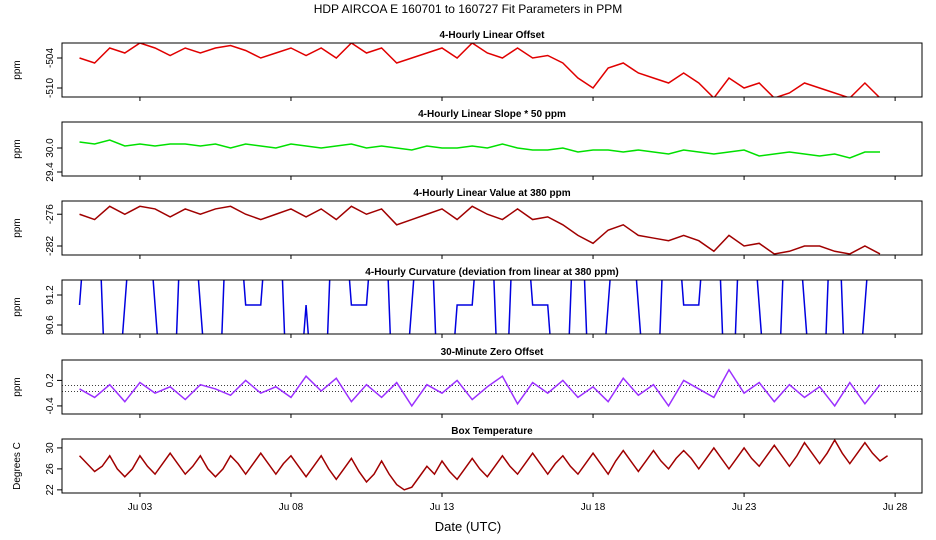 This screenshot has height=540, width=936. What do you see at coordinates (744, 507) in the screenshot?
I see `x-tick-label: Ju 23` at bounding box center [744, 507].